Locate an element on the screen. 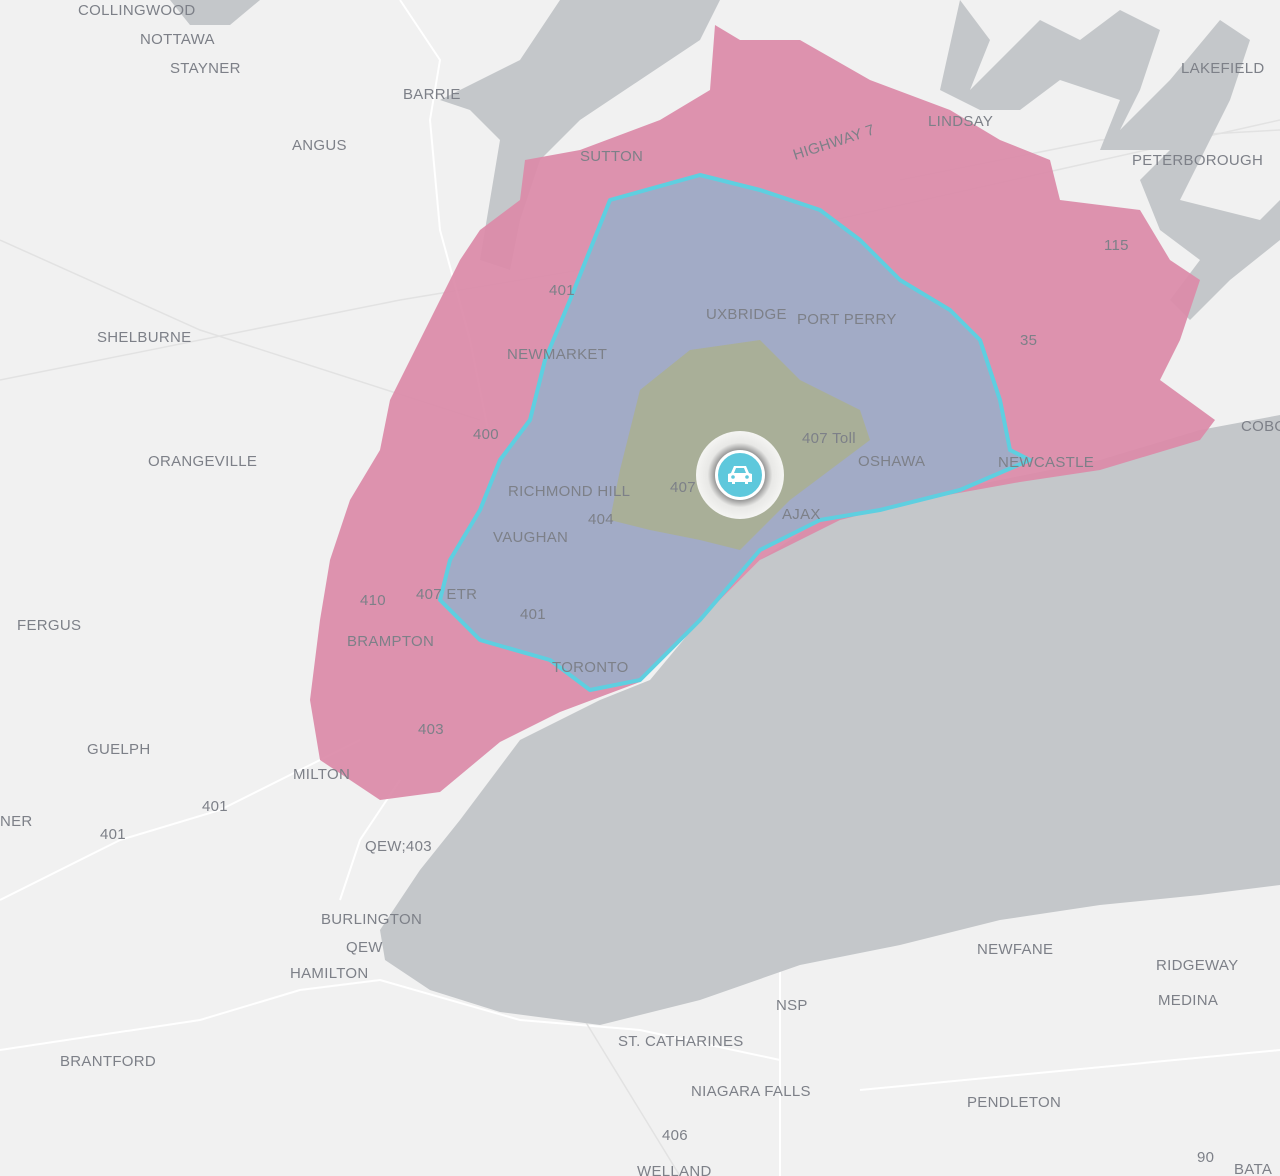 This screenshot has width=1280, height=1176. label-r401a: 401 is located at coordinates (562, 290).